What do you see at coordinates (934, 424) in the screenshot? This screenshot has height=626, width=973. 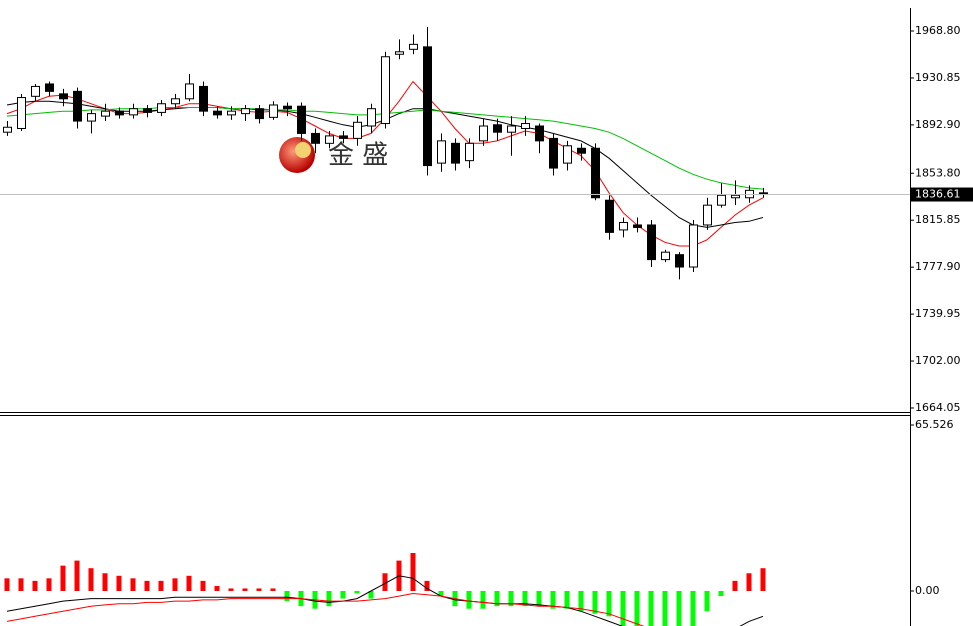 I see `y-tick-label: 65.526` at bounding box center [934, 424].